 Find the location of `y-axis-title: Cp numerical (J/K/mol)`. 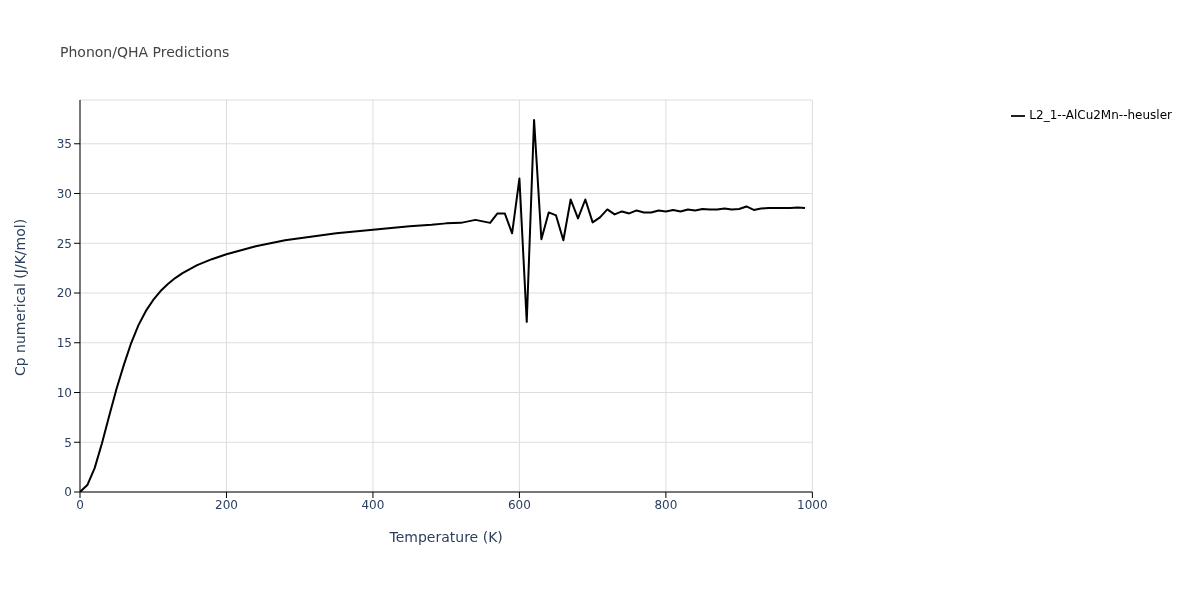

y-axis-title: Cp numerical (J/K/mol) is located at coordinates (19, 297).